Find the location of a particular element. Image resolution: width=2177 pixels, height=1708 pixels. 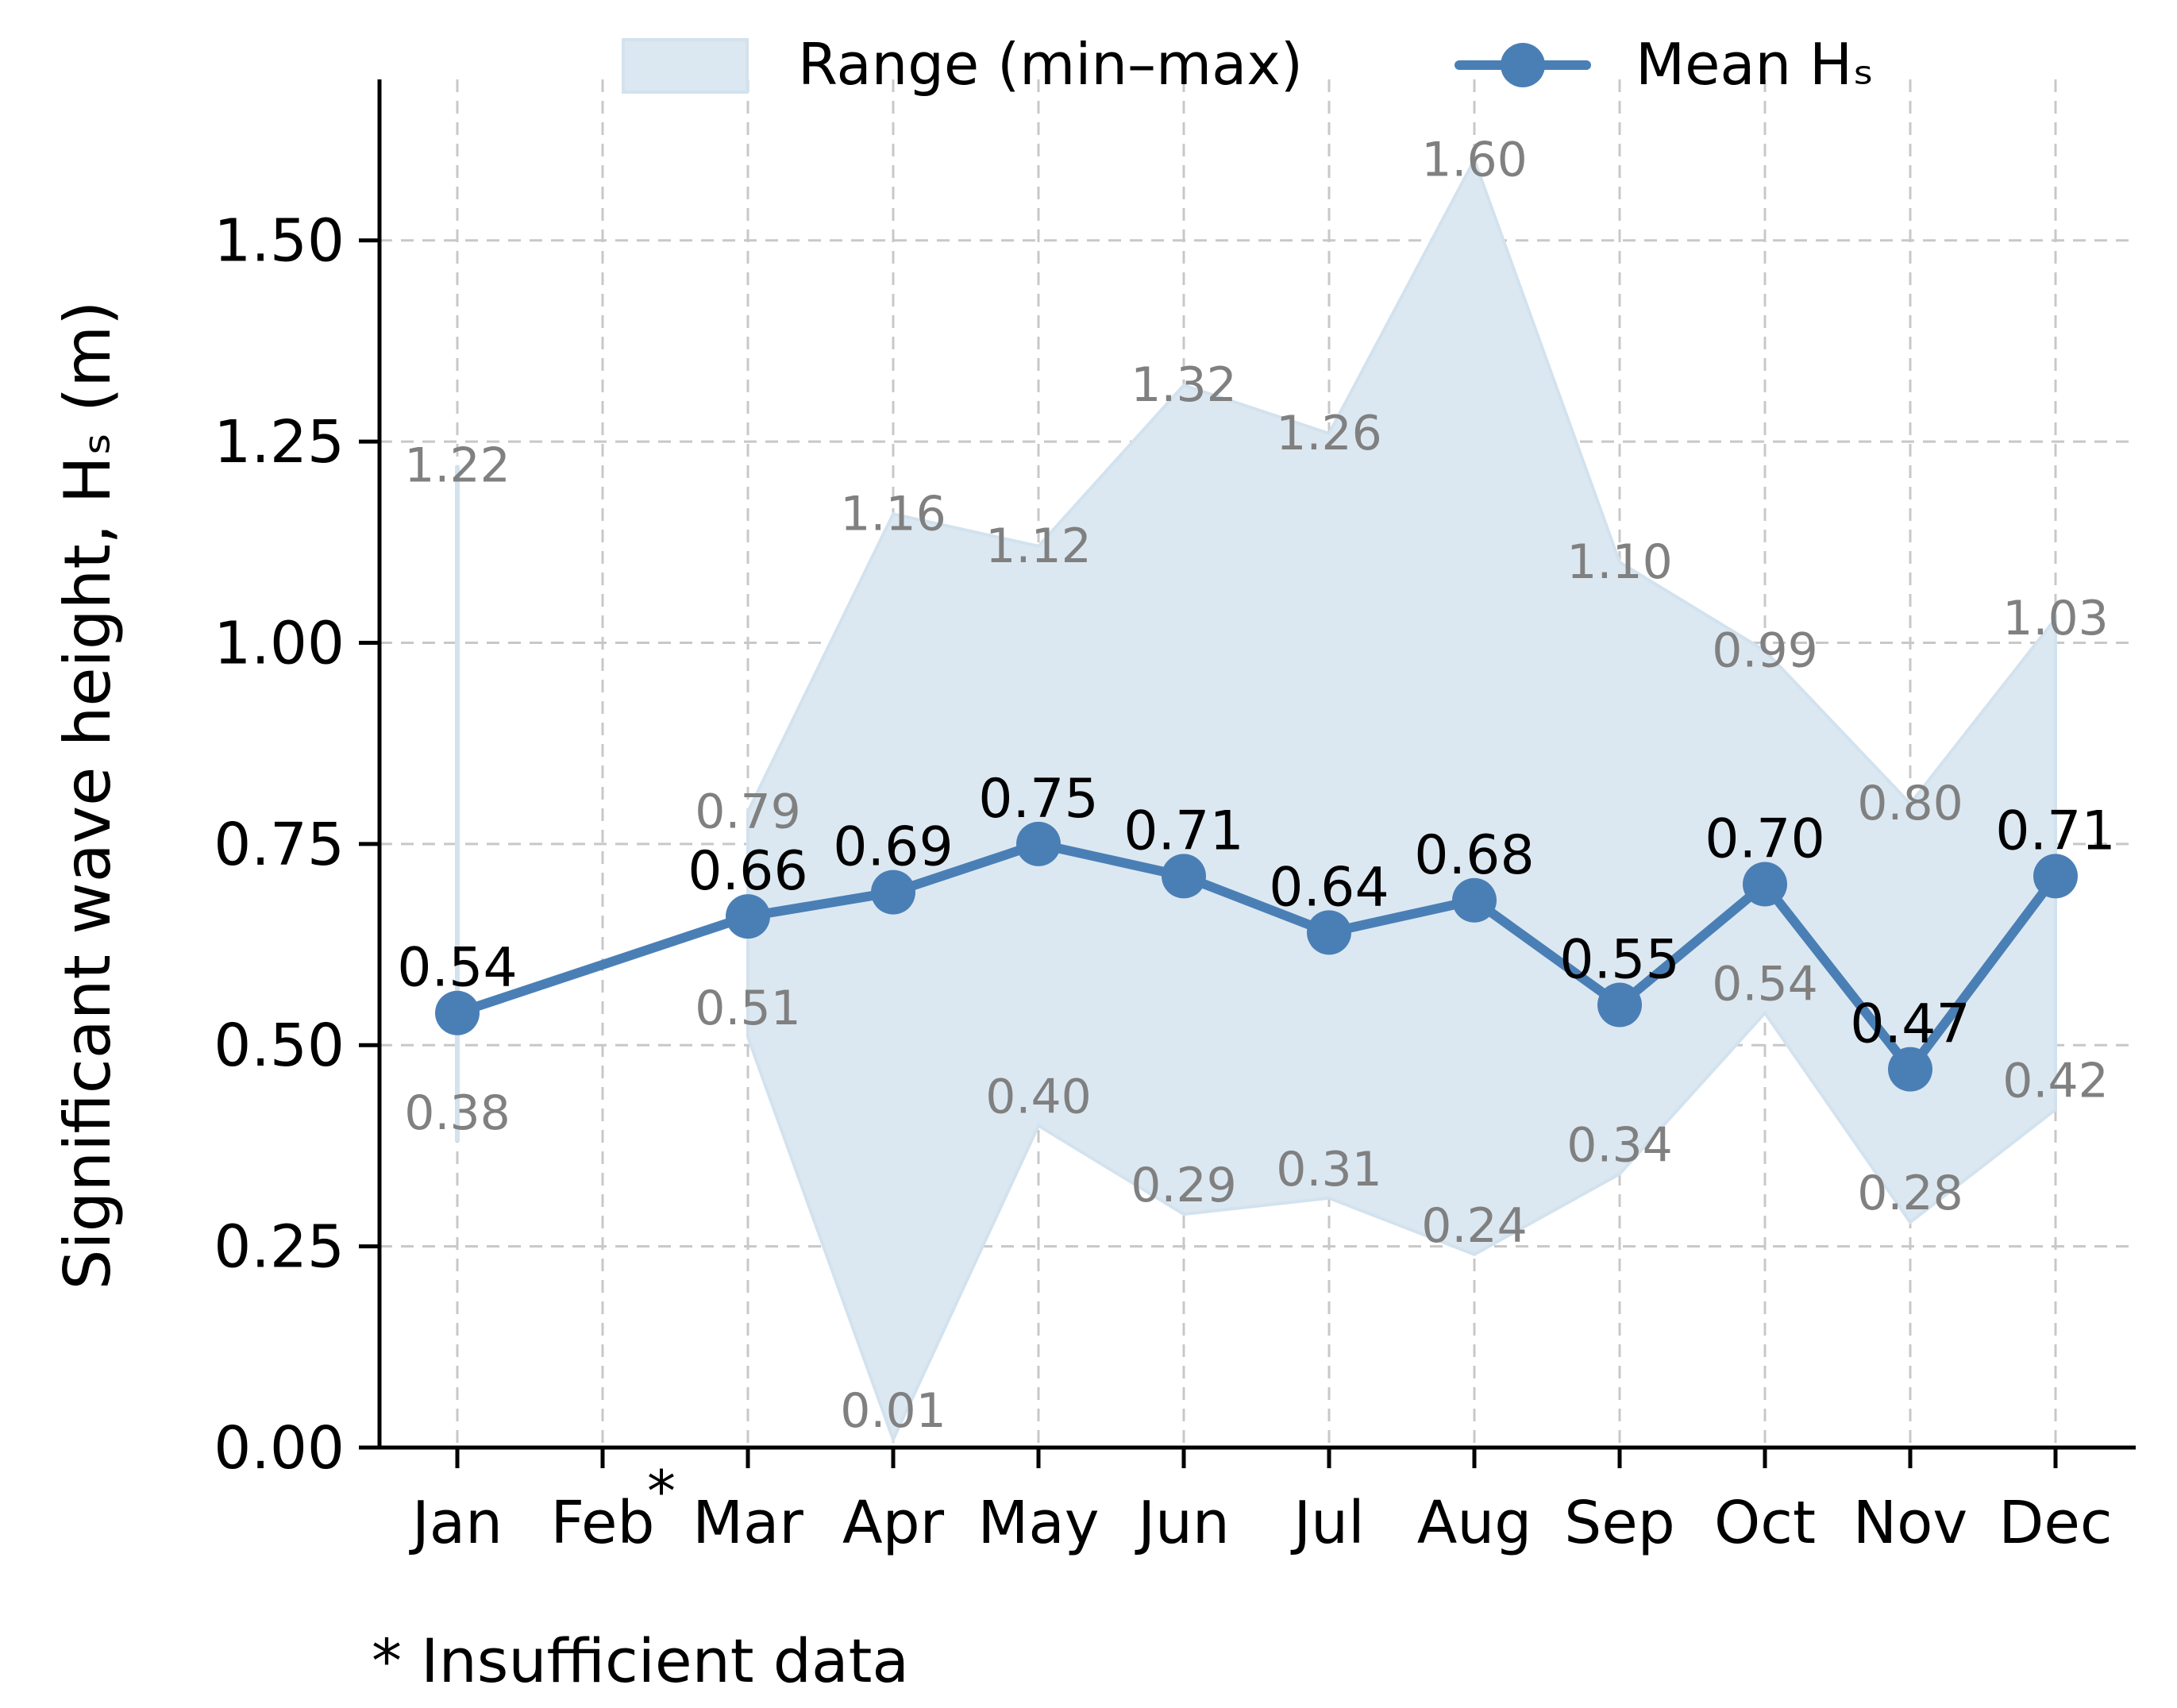

max-value-label: 1.03 is located at coordinates (2055, 618).